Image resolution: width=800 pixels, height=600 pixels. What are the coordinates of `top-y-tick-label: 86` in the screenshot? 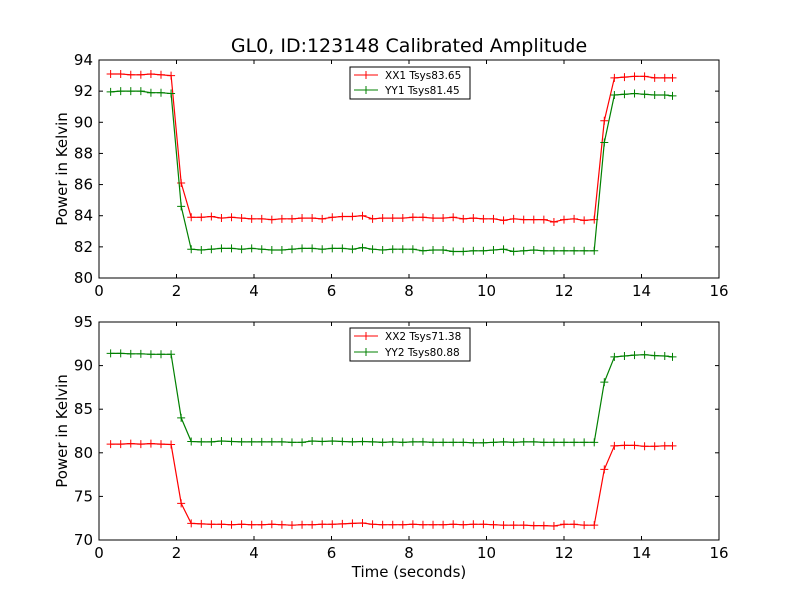 It's located at (83, 185).